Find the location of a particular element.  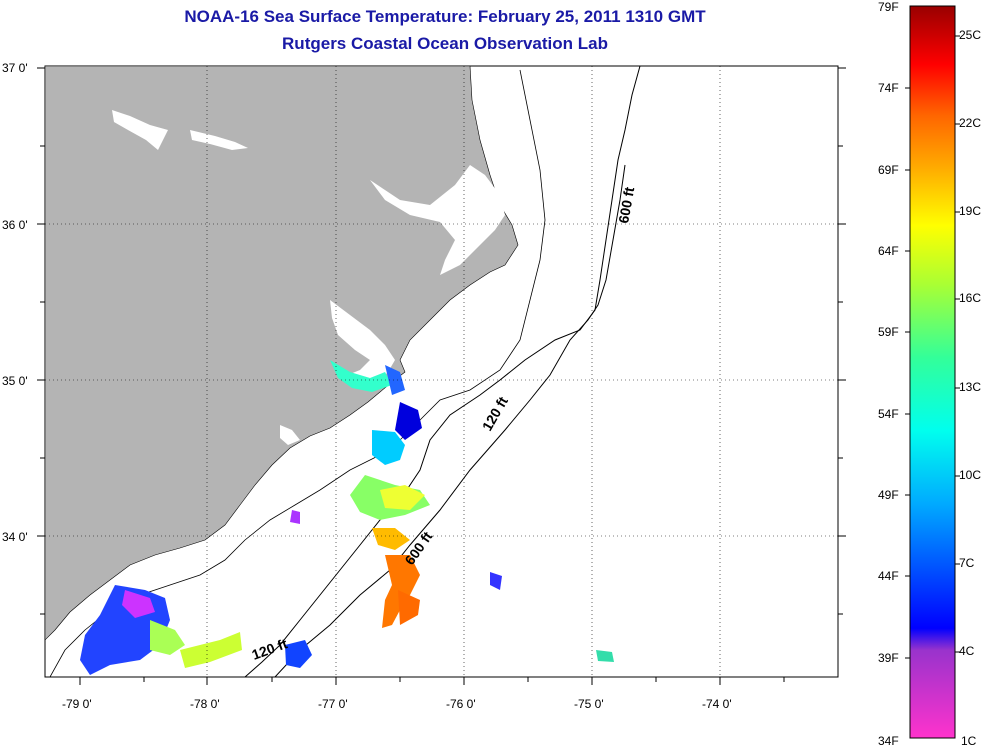

lon-label: -75 0' is located at coordinates (589, 704).